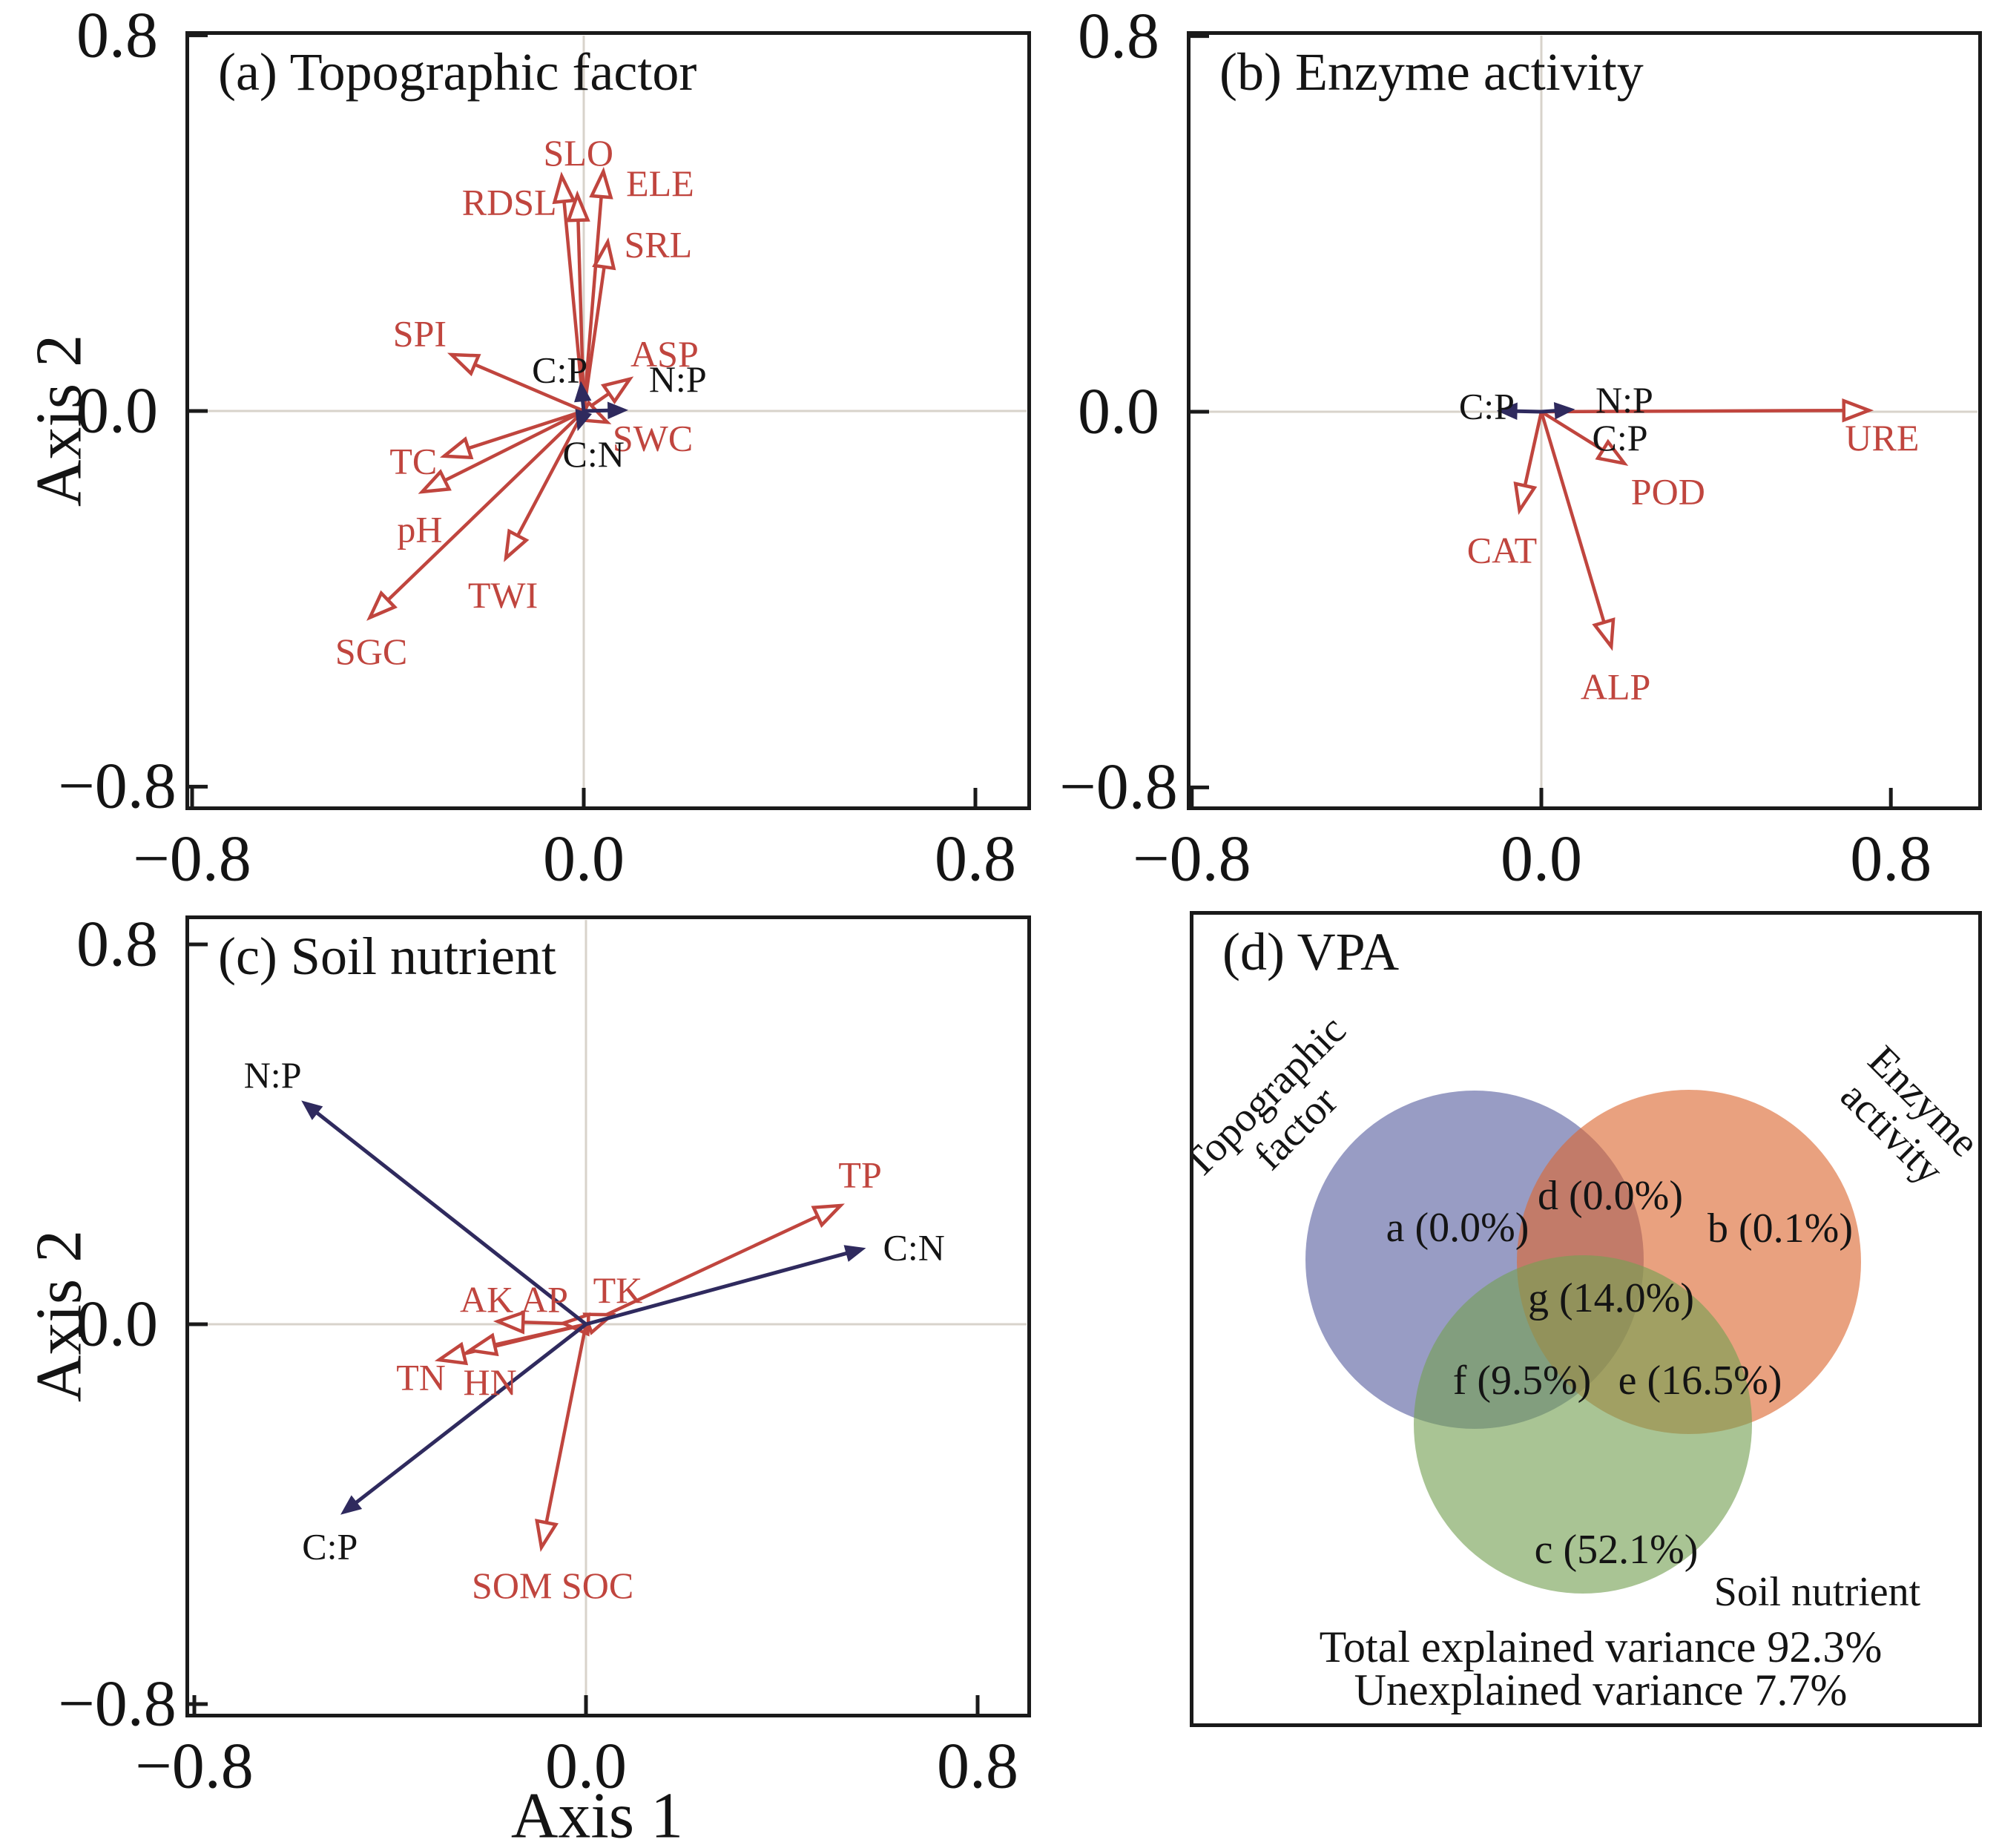 This screenshot has width=1999, height=1848. I want to click on arrow-TP, so click(715, 1264).